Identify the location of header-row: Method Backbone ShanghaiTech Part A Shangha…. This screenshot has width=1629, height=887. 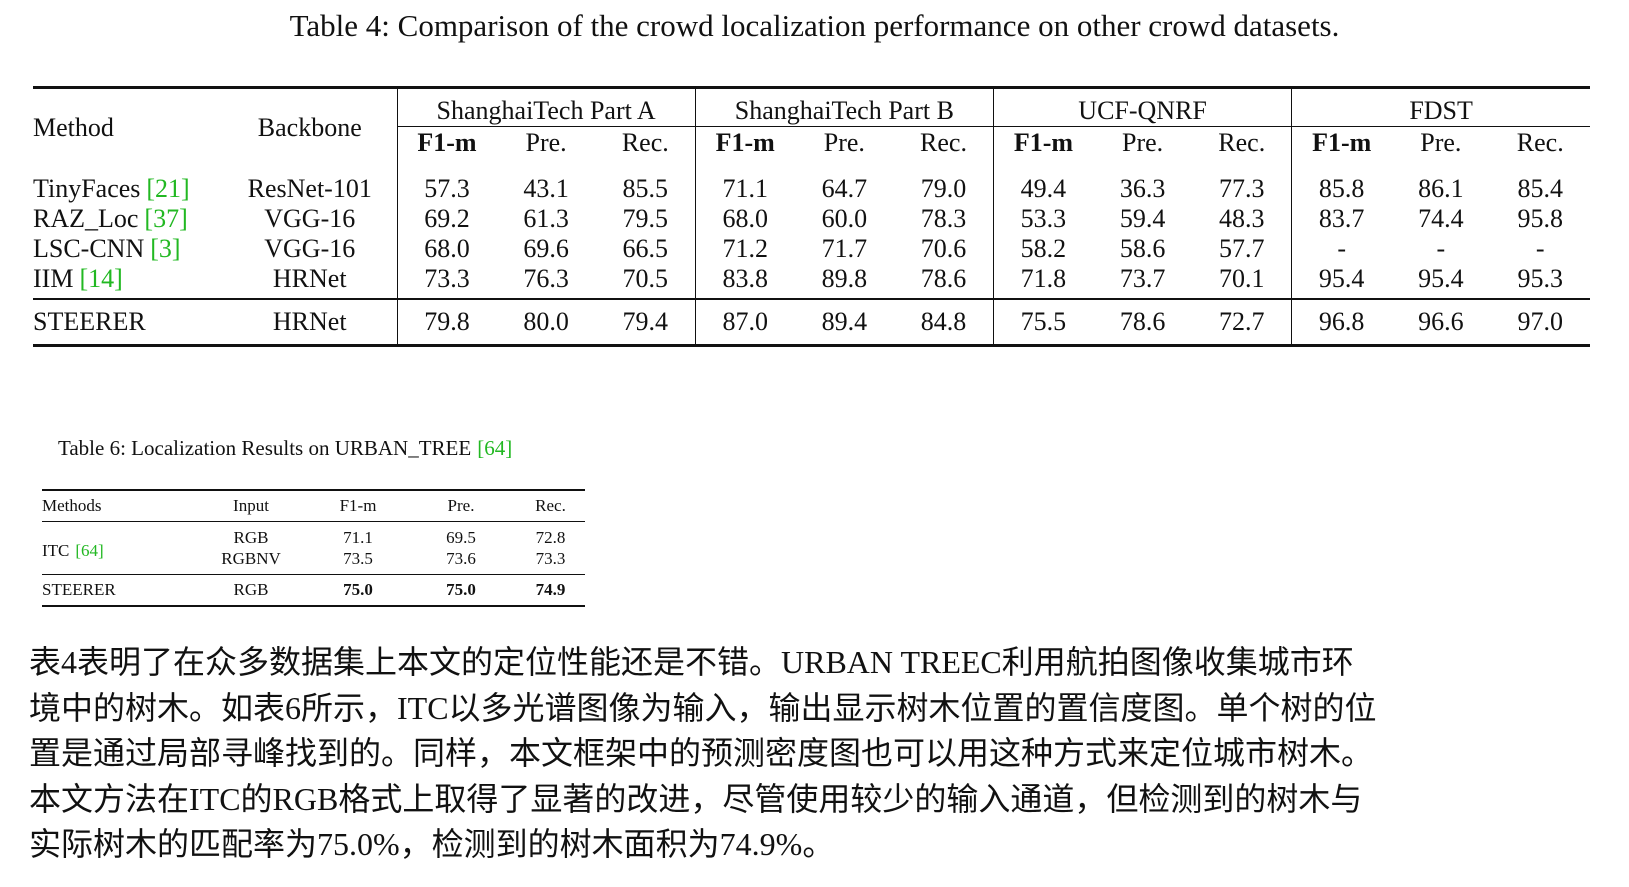
(811, 114).